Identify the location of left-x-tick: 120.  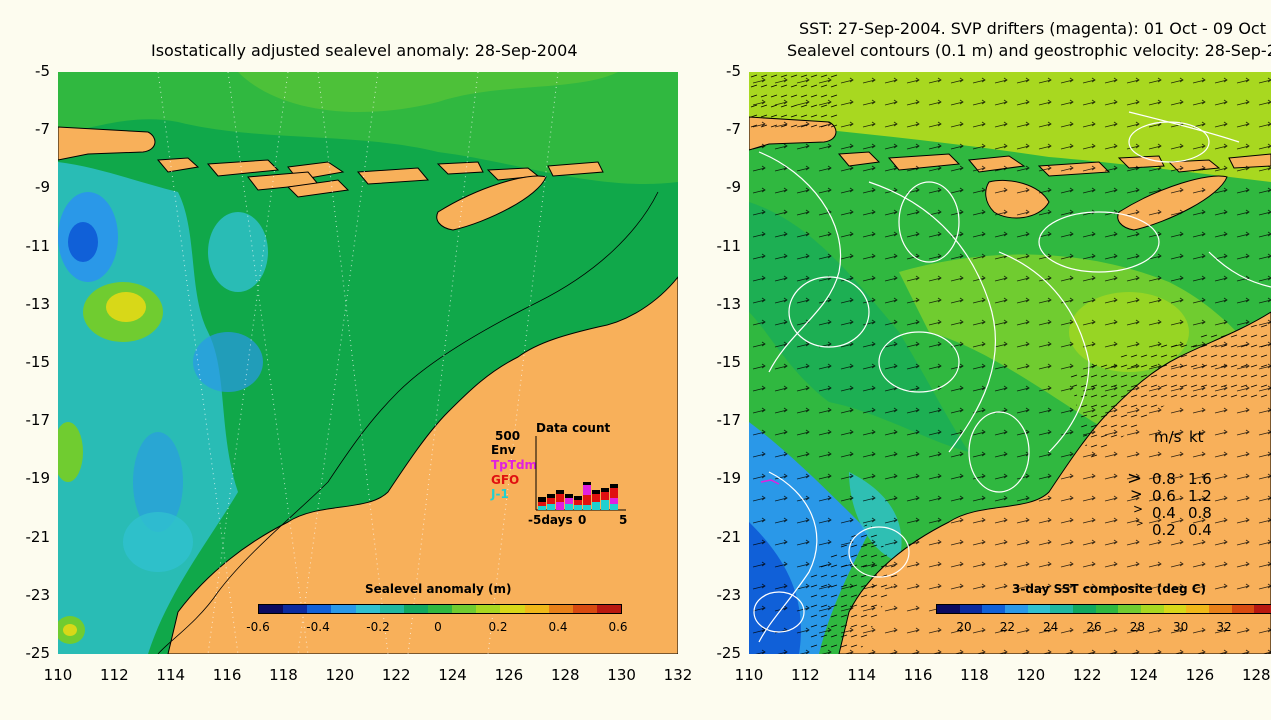
(340, 675).